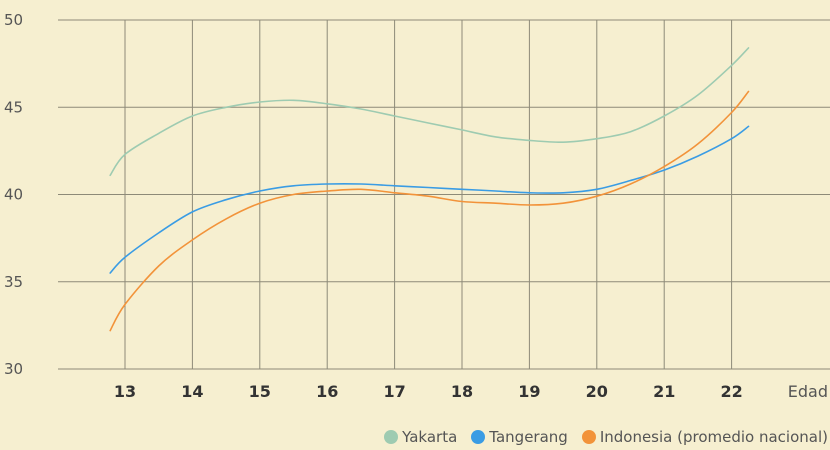  I want to click on x-tick-label-19: 19, so click(529, 391).